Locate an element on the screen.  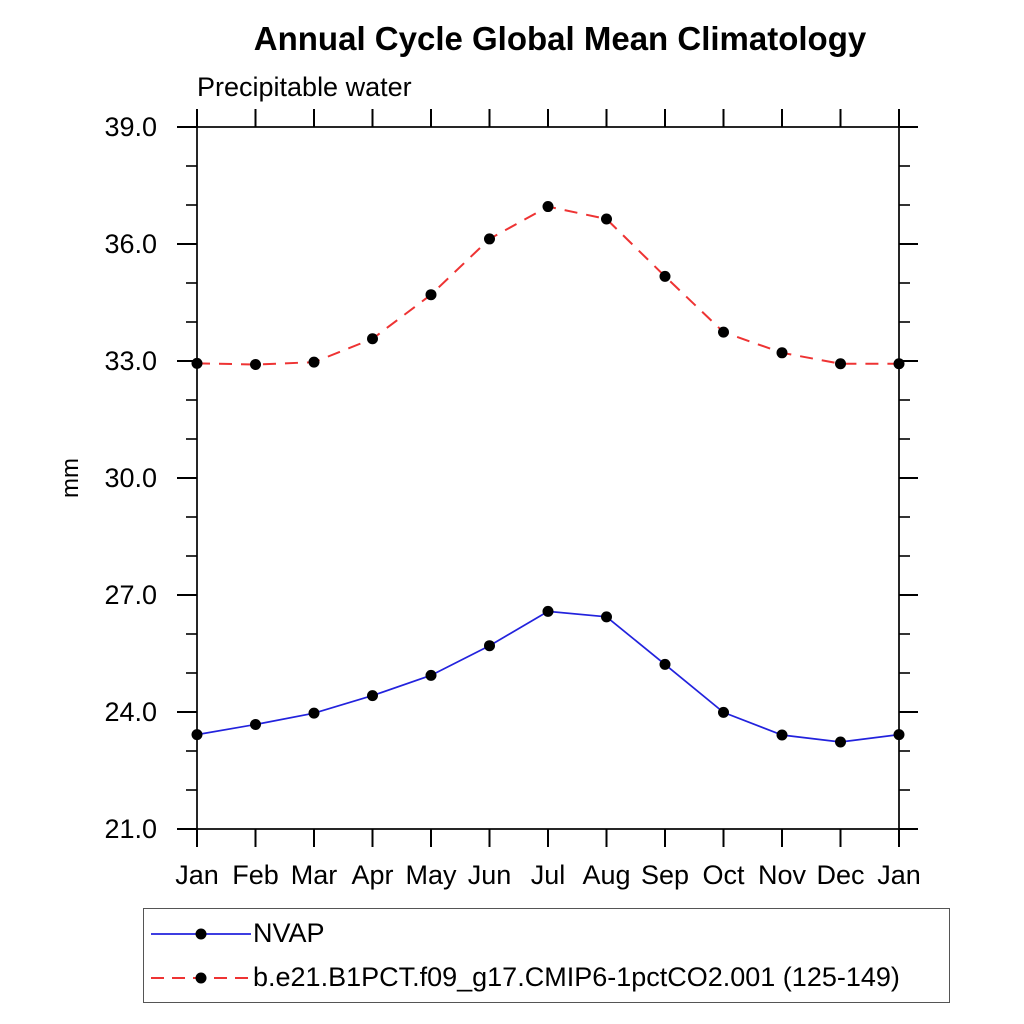
x-tick-label: Aug is located at coordinates (606, 875).